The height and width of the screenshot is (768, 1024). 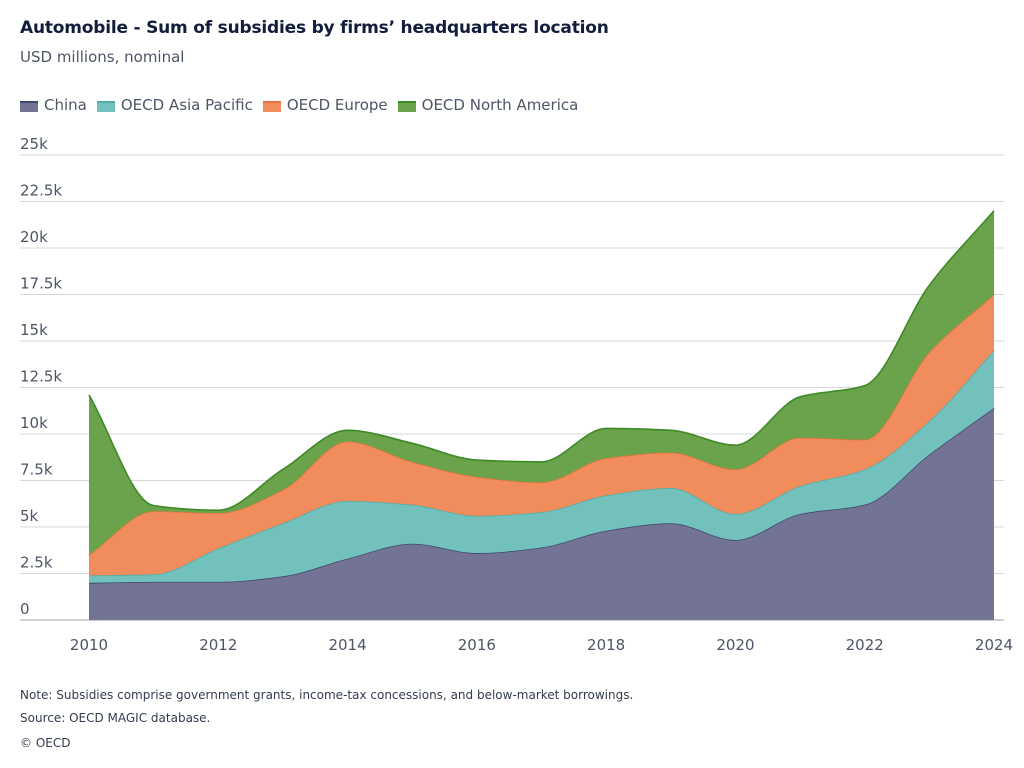 What do you see at coordinates (500, 105) in the screenshot?
I see `legend-label-oecd-north-america: OECD North America` at bounding box center [500, 105].